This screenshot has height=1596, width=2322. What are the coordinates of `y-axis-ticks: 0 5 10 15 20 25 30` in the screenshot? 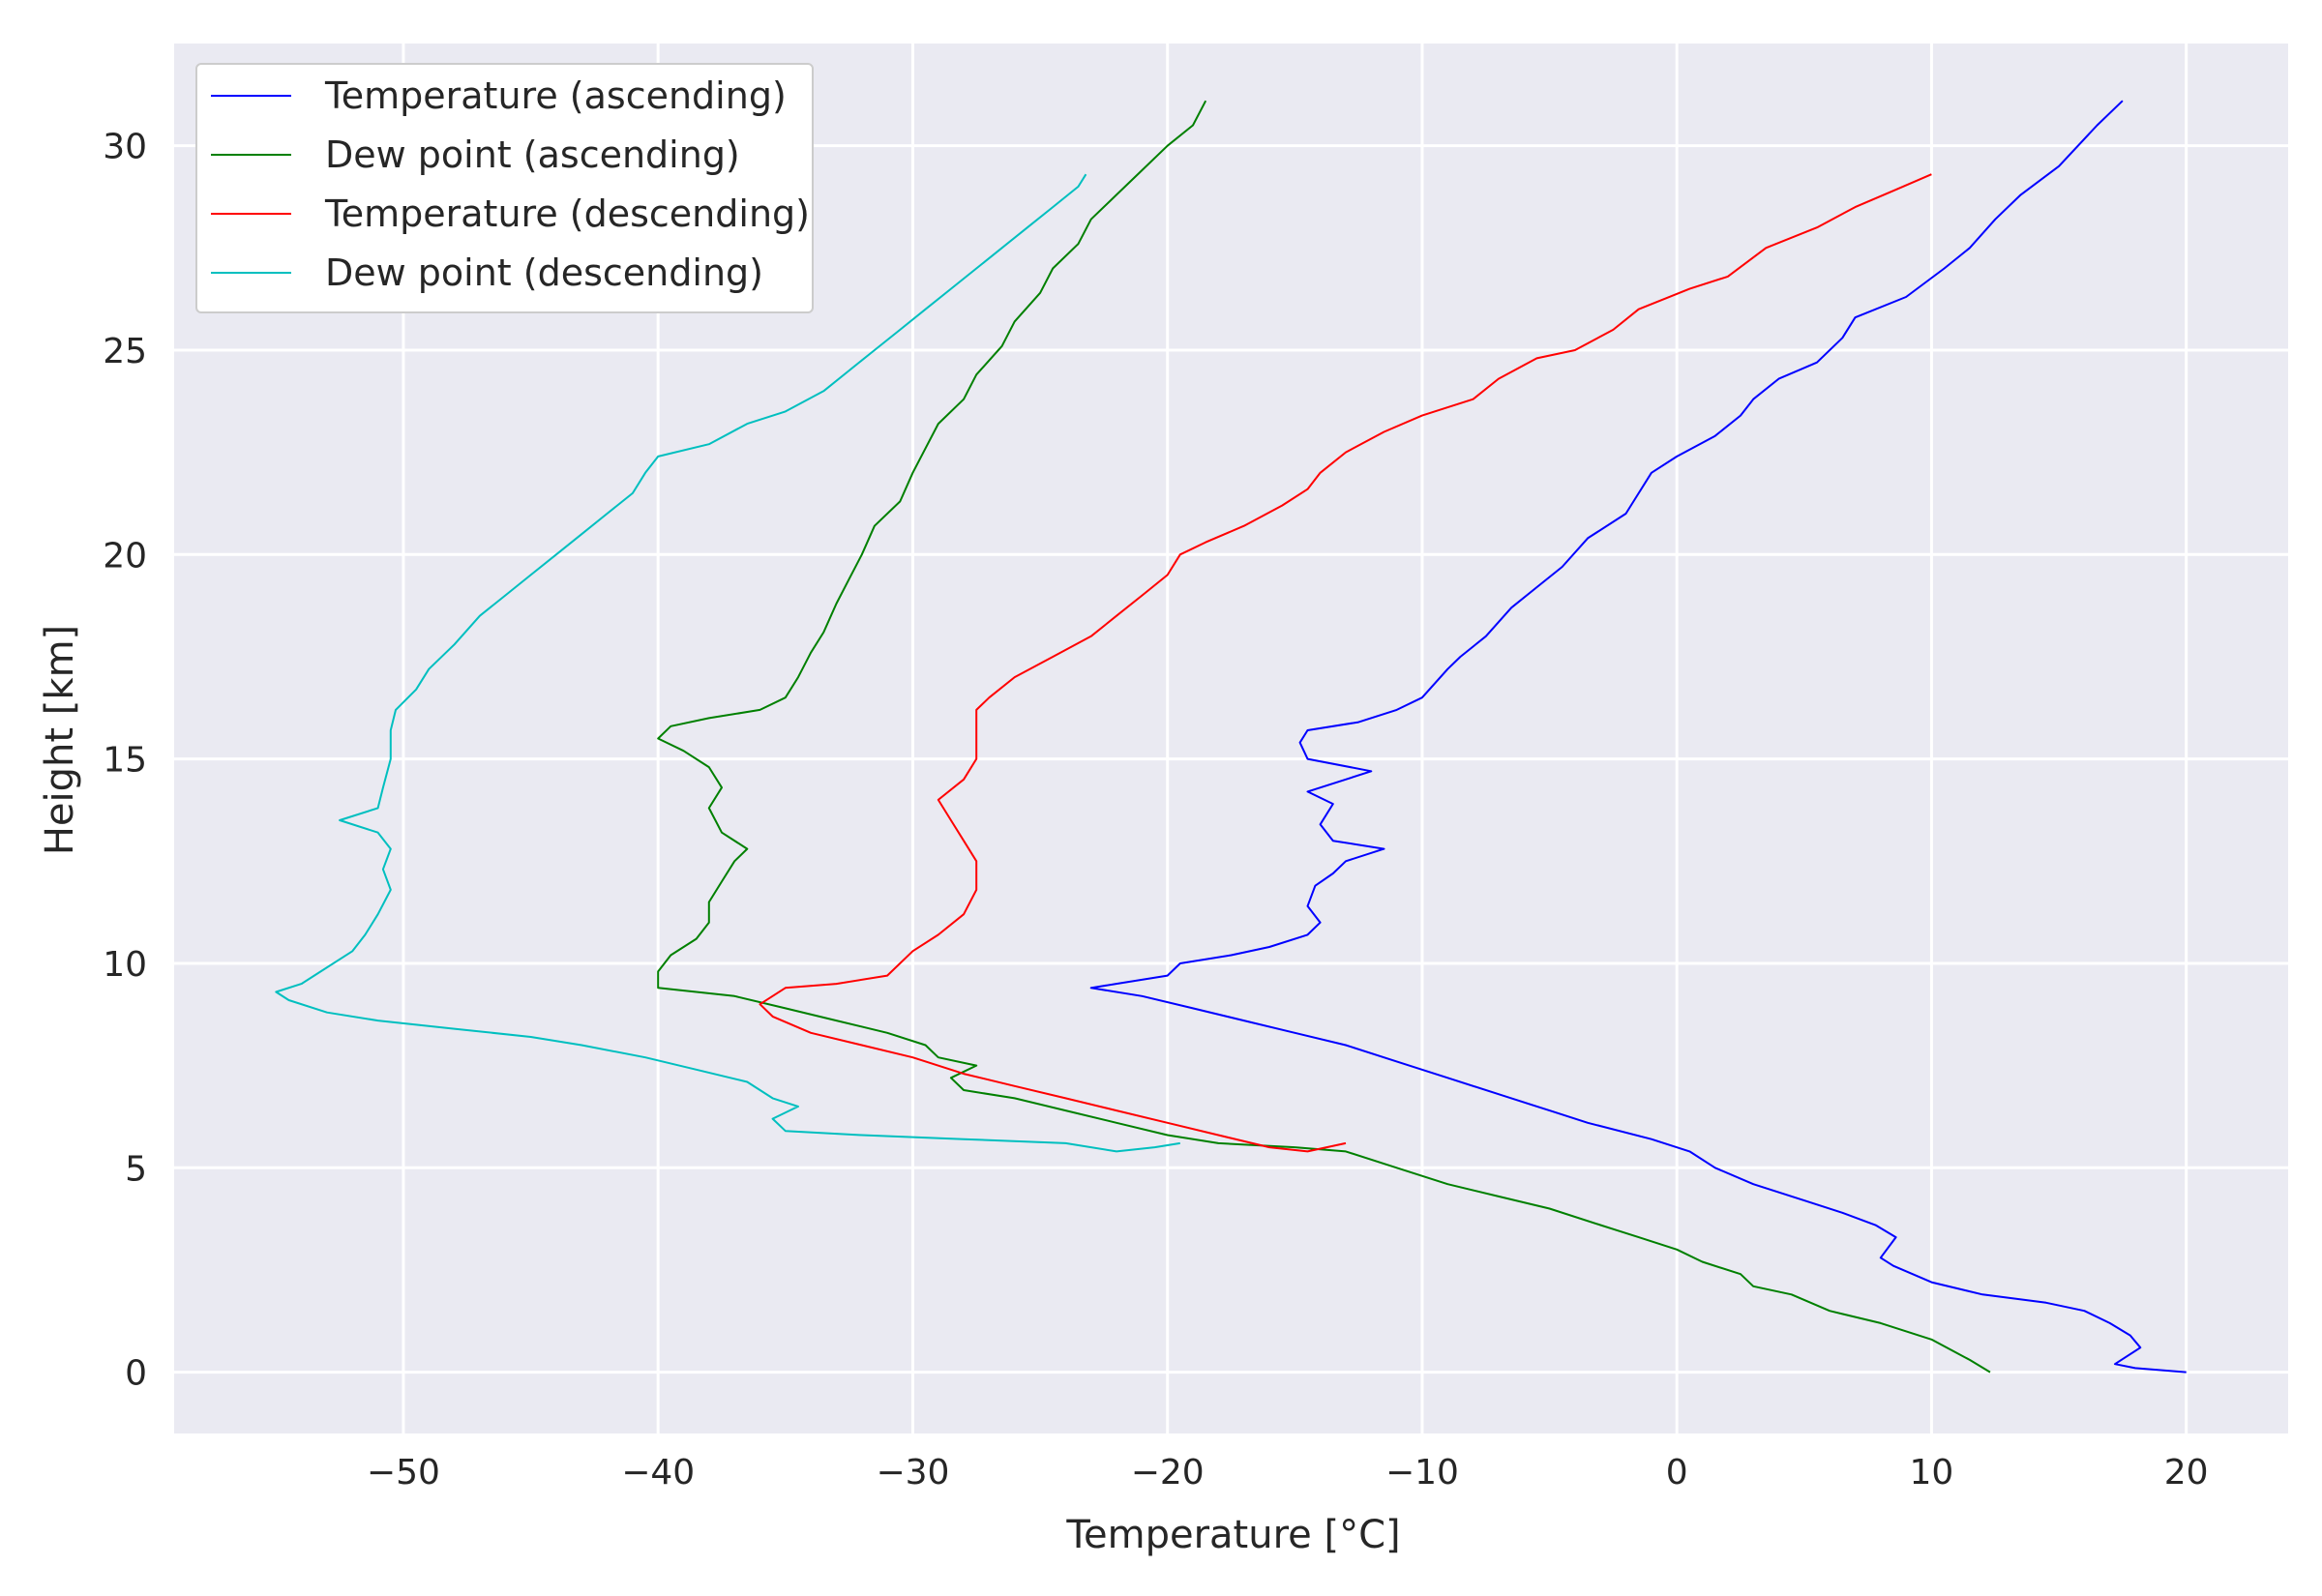 It's located at (125, 761).